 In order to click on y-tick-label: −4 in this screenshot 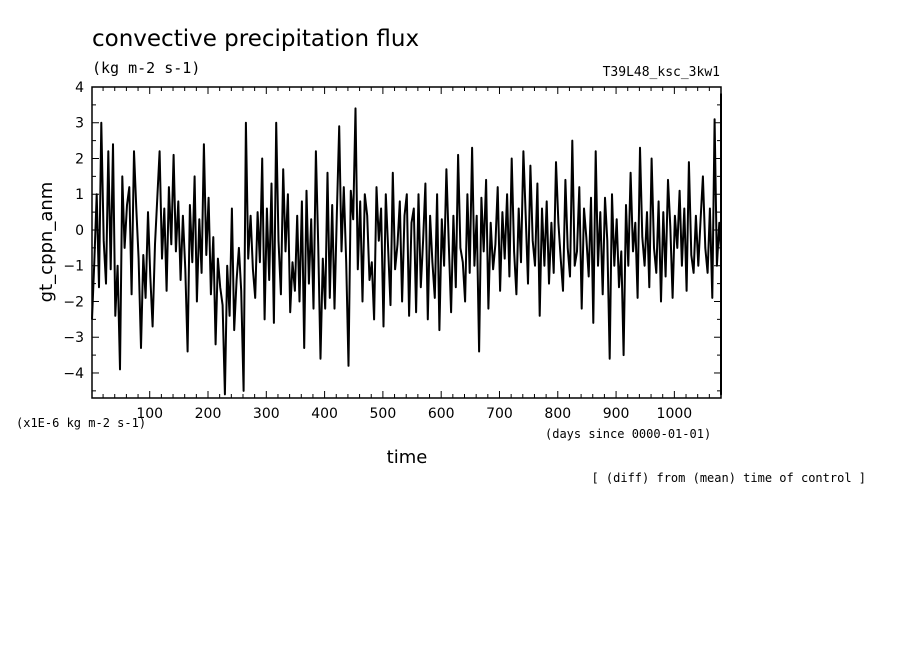, I will do `click(73, 374)`.